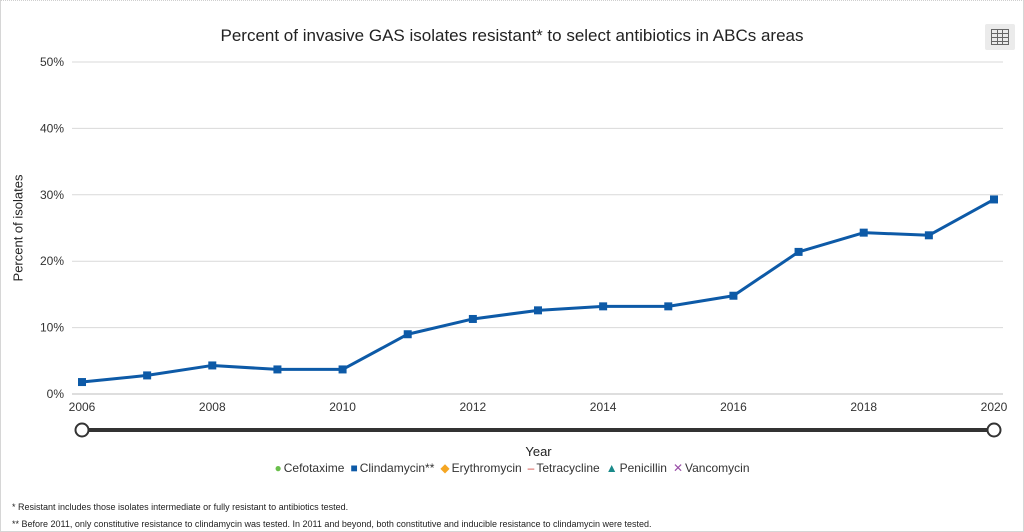 This screenshot has width=1024, height=532. Describe the element at coordinates (278, 468) in the screenshot. I see `legend-marker-icon: ●` at that location.